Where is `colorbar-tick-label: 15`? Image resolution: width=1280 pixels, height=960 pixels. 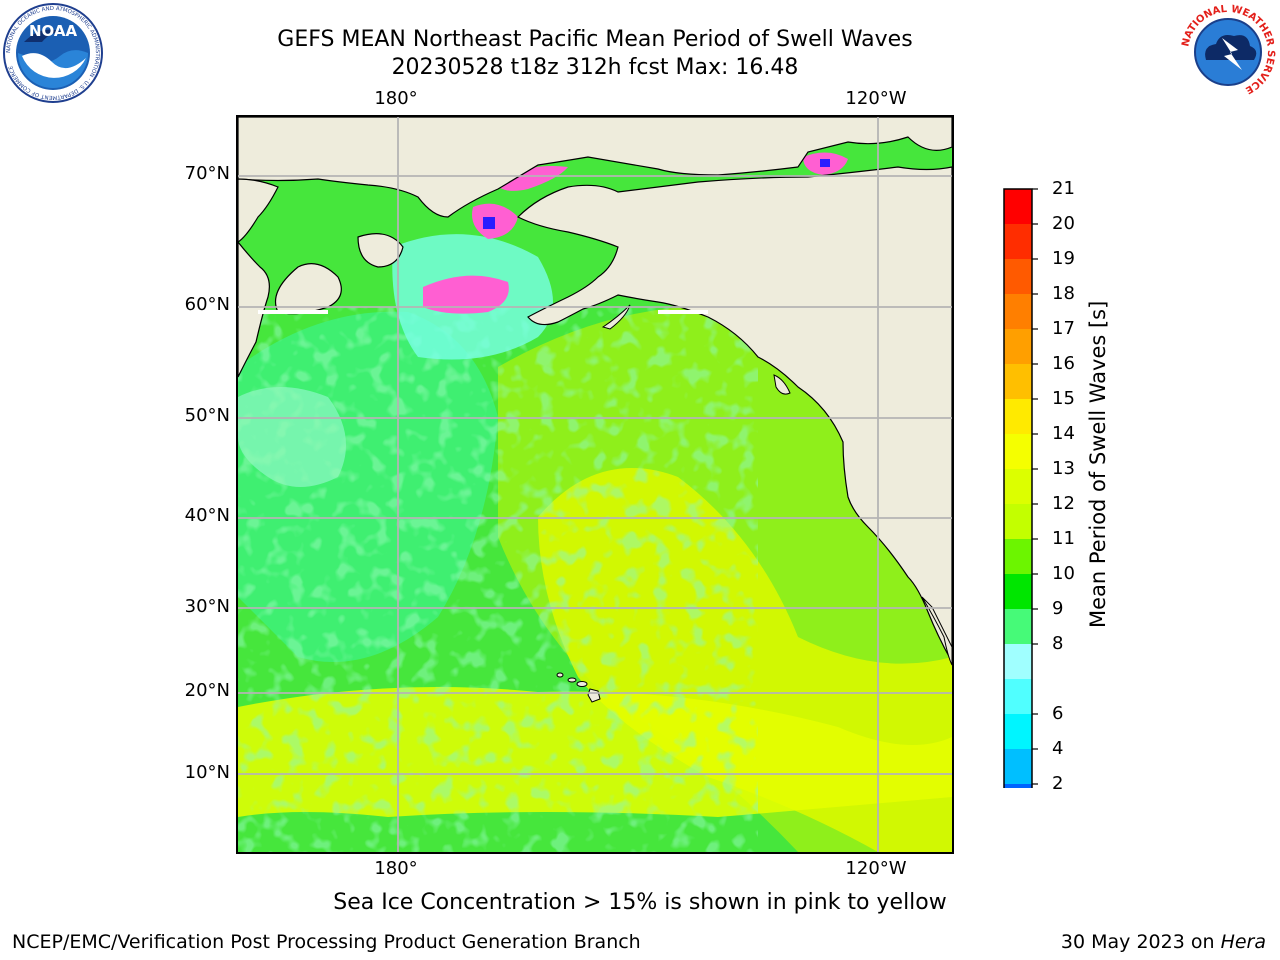
colorbar-tick-label: 15 is located at coordinates (1063, 398).